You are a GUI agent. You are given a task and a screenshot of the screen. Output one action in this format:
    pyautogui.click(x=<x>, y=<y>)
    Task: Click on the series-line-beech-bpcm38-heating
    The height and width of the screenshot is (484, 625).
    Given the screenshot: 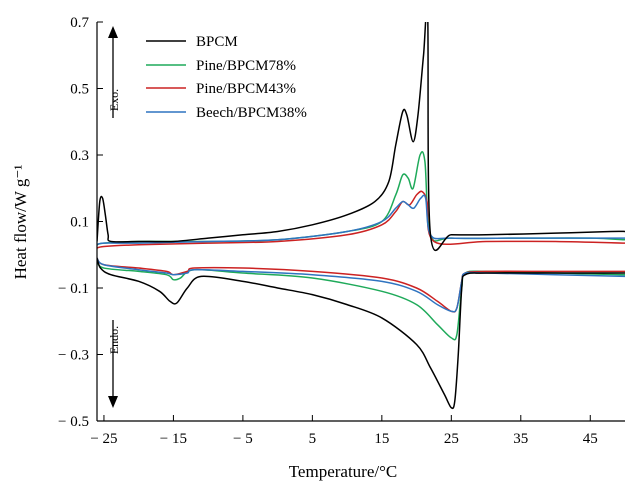 What is the action you would take?
    pyautogui.click(x=361, y=220)
    